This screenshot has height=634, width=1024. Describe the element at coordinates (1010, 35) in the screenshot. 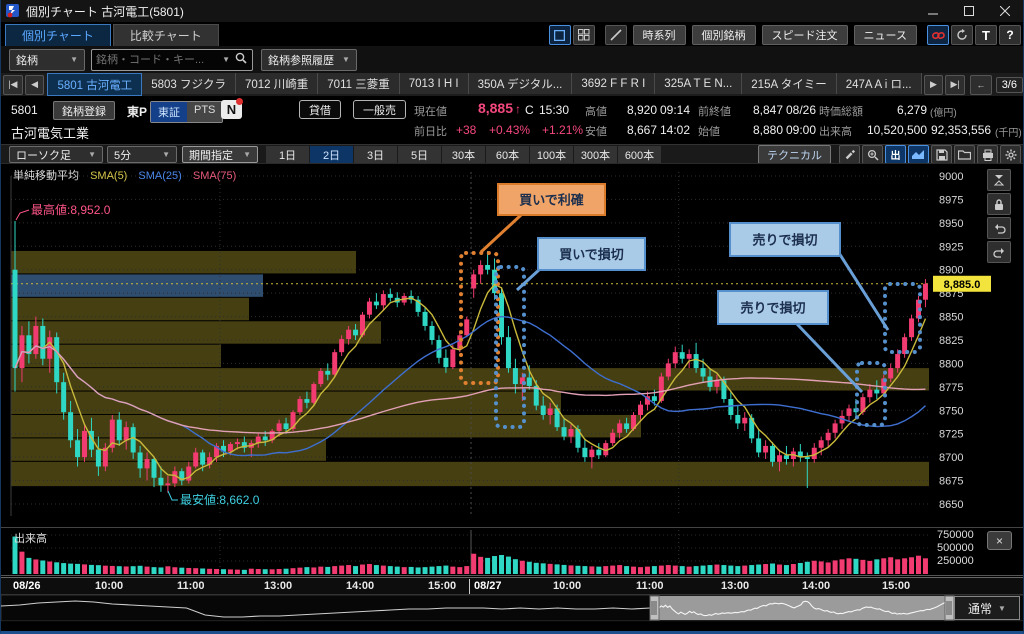

I see `help-button: ?` at that location.